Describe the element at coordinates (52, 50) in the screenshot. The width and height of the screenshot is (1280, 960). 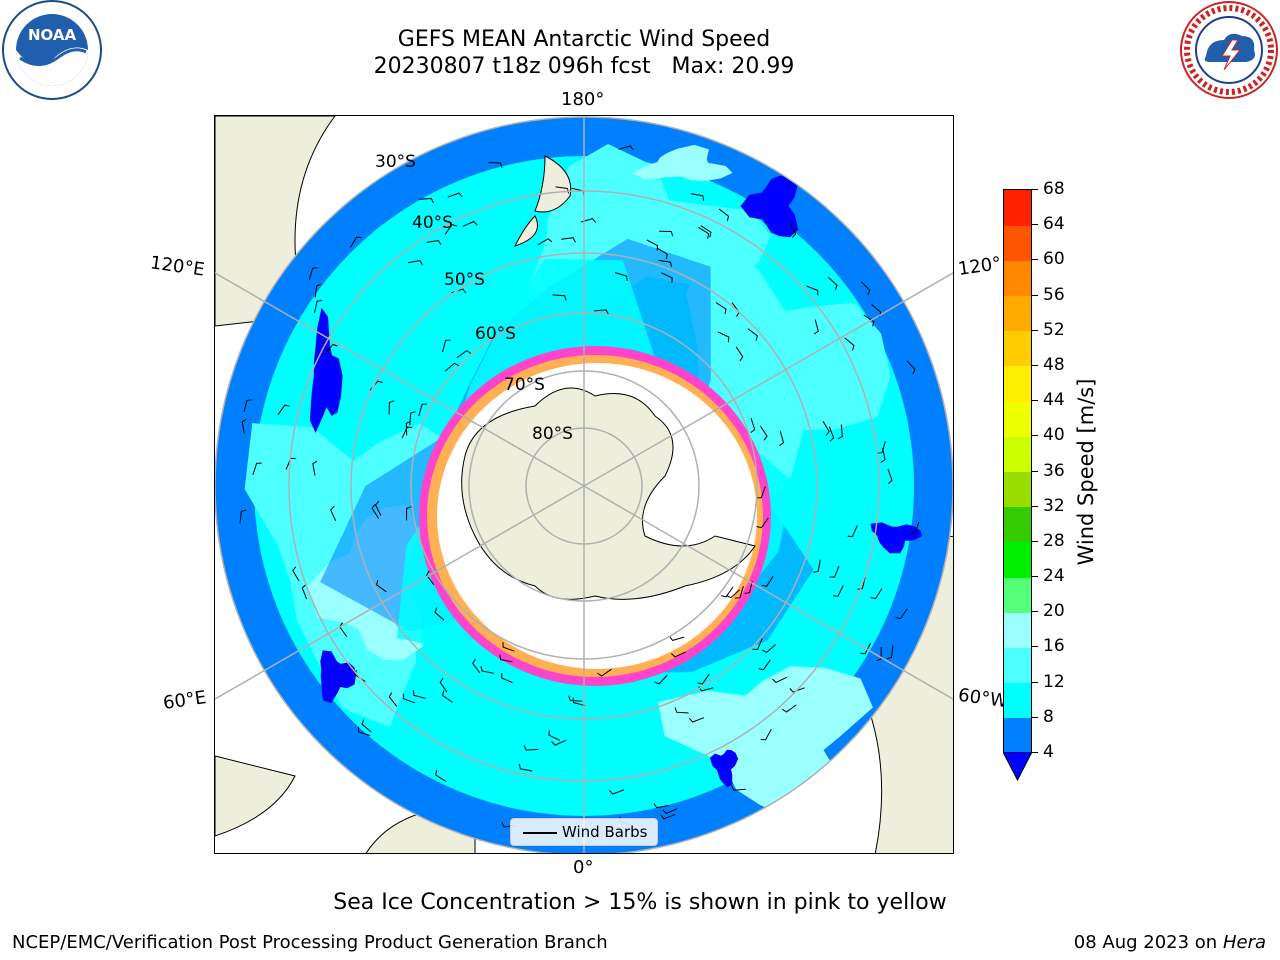
I see `noaa-logo: NOAA` at that location.